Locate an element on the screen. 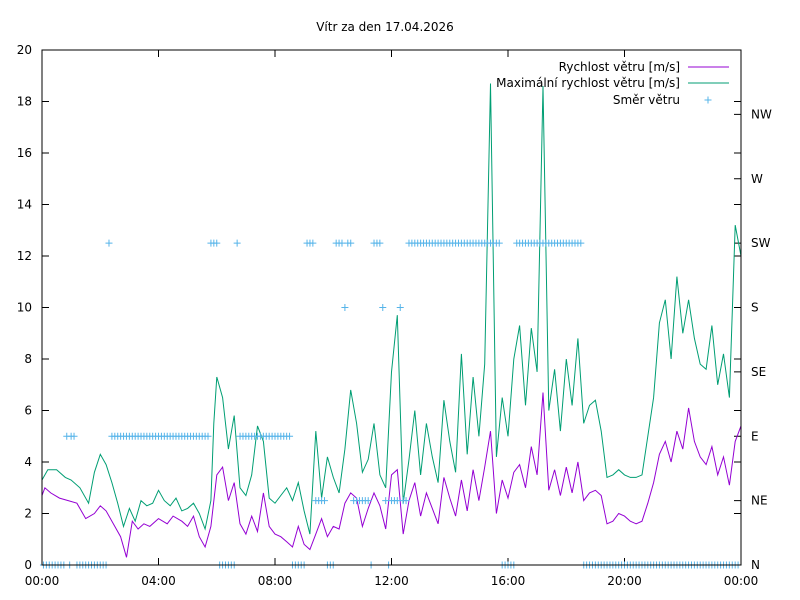  chart-title: Vítr za den 17.04.2026 is located at coordinates (385, 27).